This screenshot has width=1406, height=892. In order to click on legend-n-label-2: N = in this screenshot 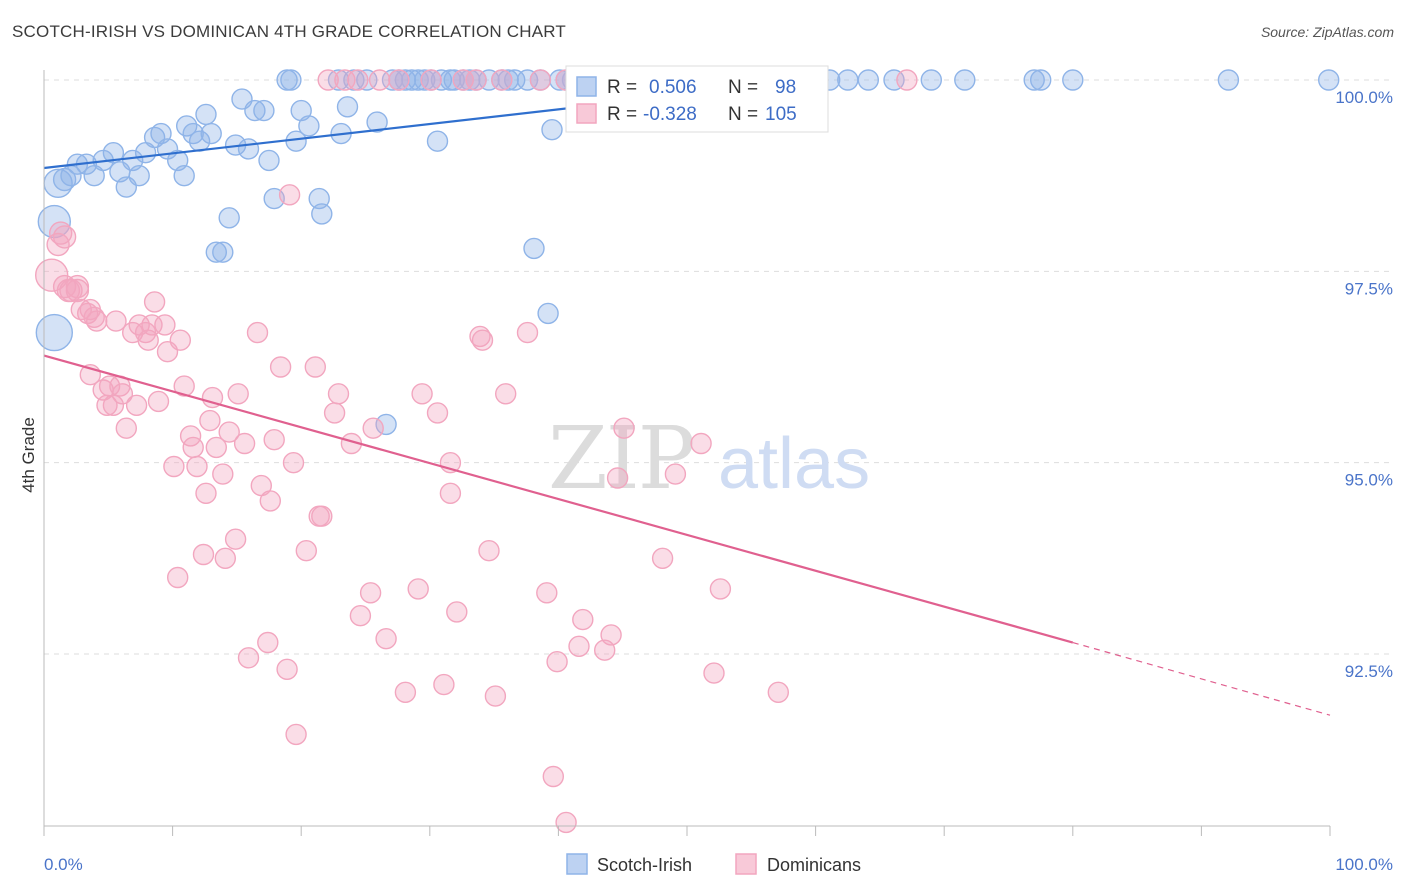, I will do `click(743, 114)`.